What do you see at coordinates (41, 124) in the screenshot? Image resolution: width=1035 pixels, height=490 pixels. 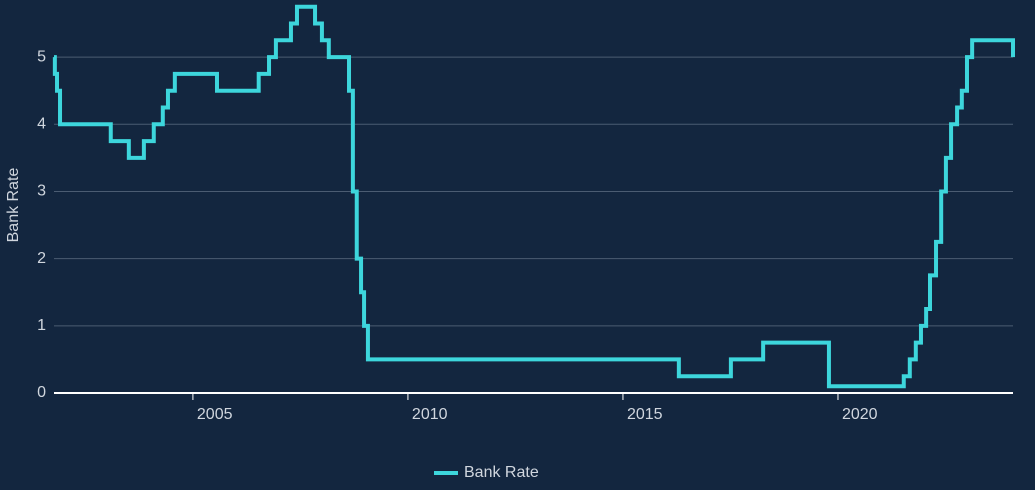 I see `y-tick-label: 4` at bounding box center [41, 124].